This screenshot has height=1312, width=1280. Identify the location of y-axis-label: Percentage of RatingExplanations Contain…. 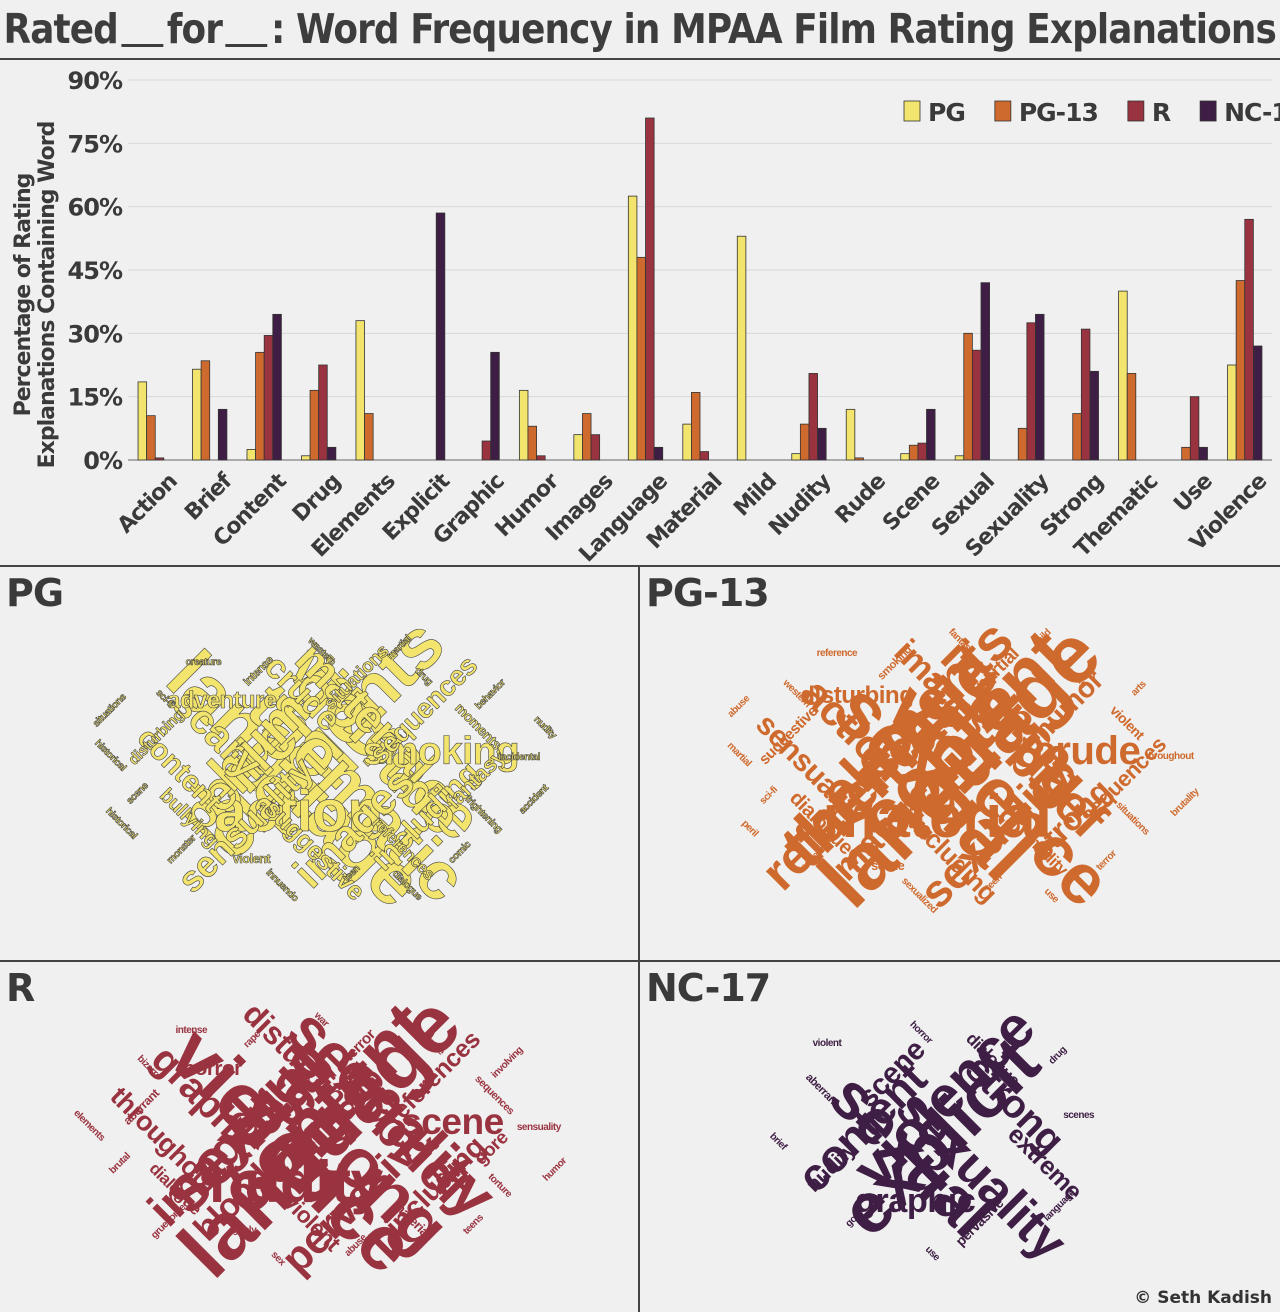
(35, 295).